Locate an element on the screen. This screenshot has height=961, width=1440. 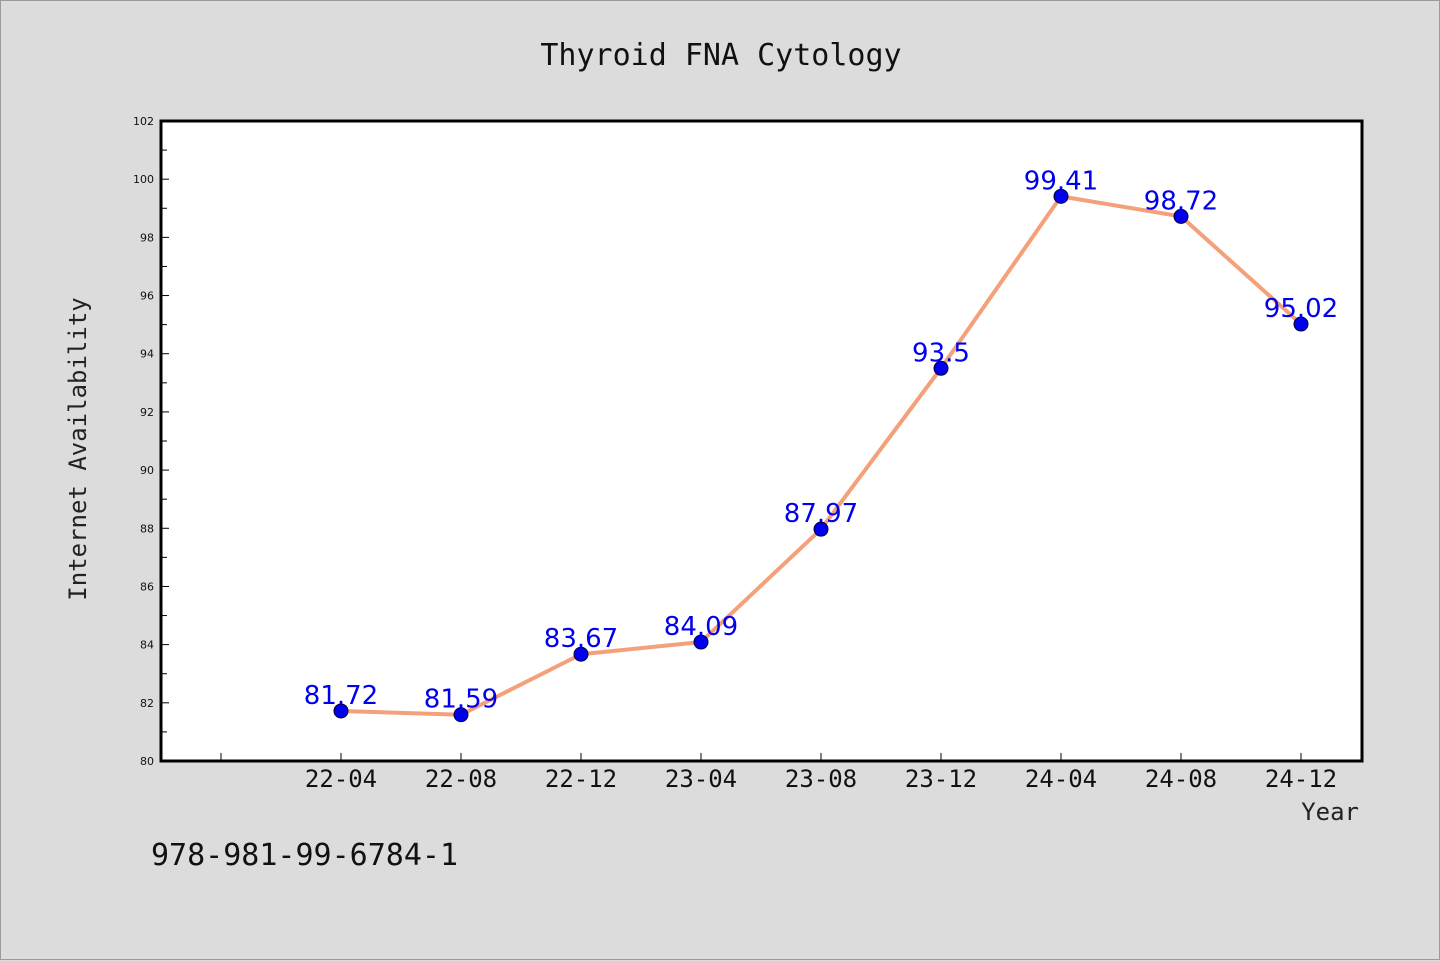
data-label: 81.59 is located at coordinates (461, 700).